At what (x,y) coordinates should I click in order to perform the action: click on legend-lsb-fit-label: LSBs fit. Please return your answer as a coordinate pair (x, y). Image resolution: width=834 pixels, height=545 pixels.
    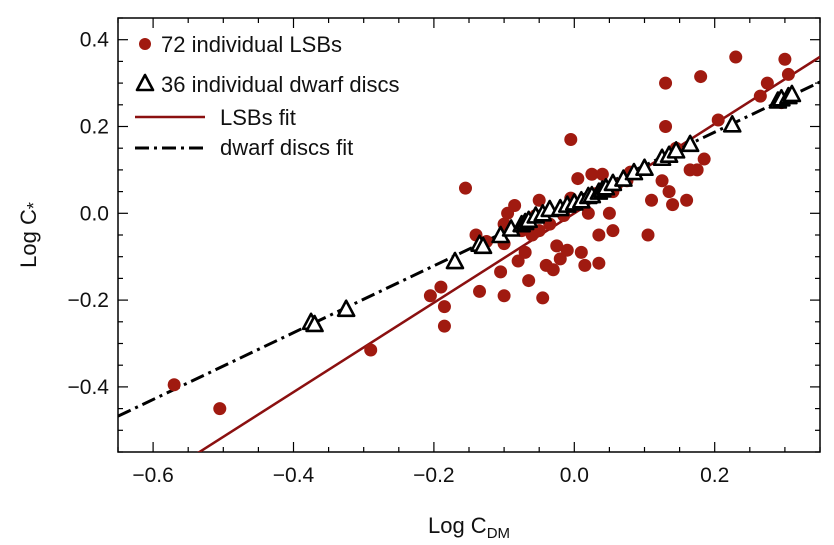
    Looking at the image, I should click on (258, 117).